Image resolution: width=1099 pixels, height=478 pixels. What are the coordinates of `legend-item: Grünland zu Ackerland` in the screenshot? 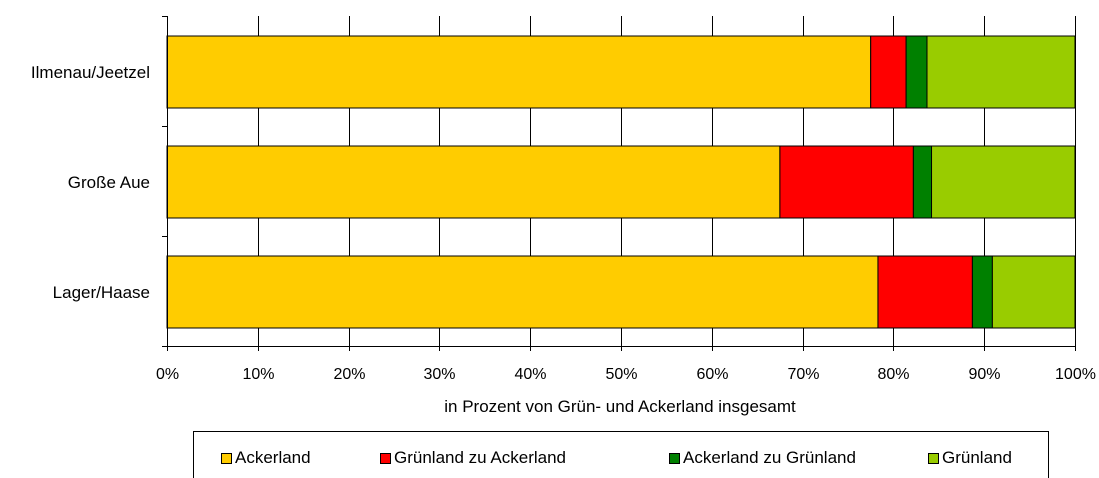 It's located at (473, 457).